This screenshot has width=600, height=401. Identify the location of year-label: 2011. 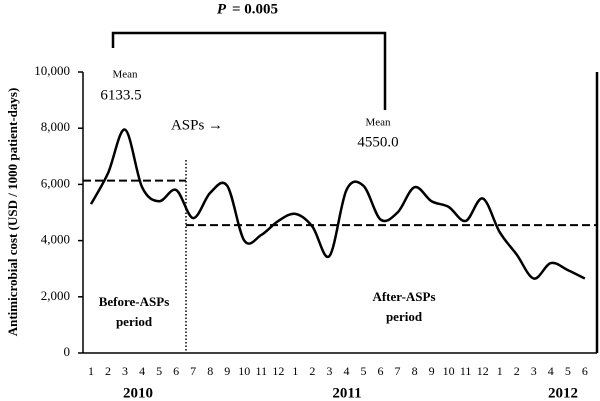
(346, 393).